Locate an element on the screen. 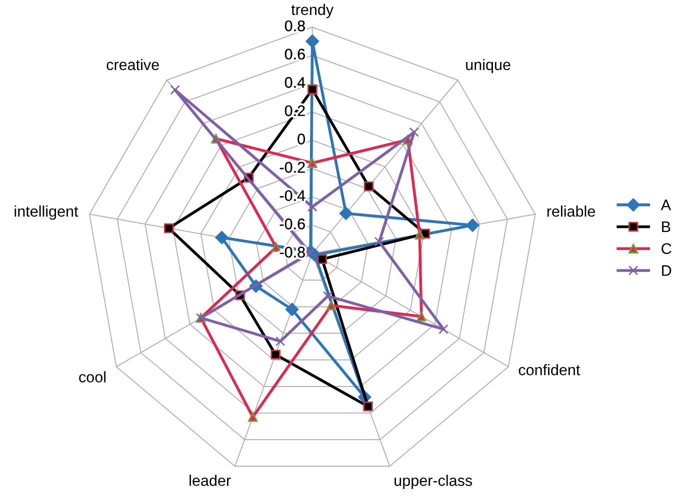  y-tick-label: -0.8 is located at coordinates (292, 252).